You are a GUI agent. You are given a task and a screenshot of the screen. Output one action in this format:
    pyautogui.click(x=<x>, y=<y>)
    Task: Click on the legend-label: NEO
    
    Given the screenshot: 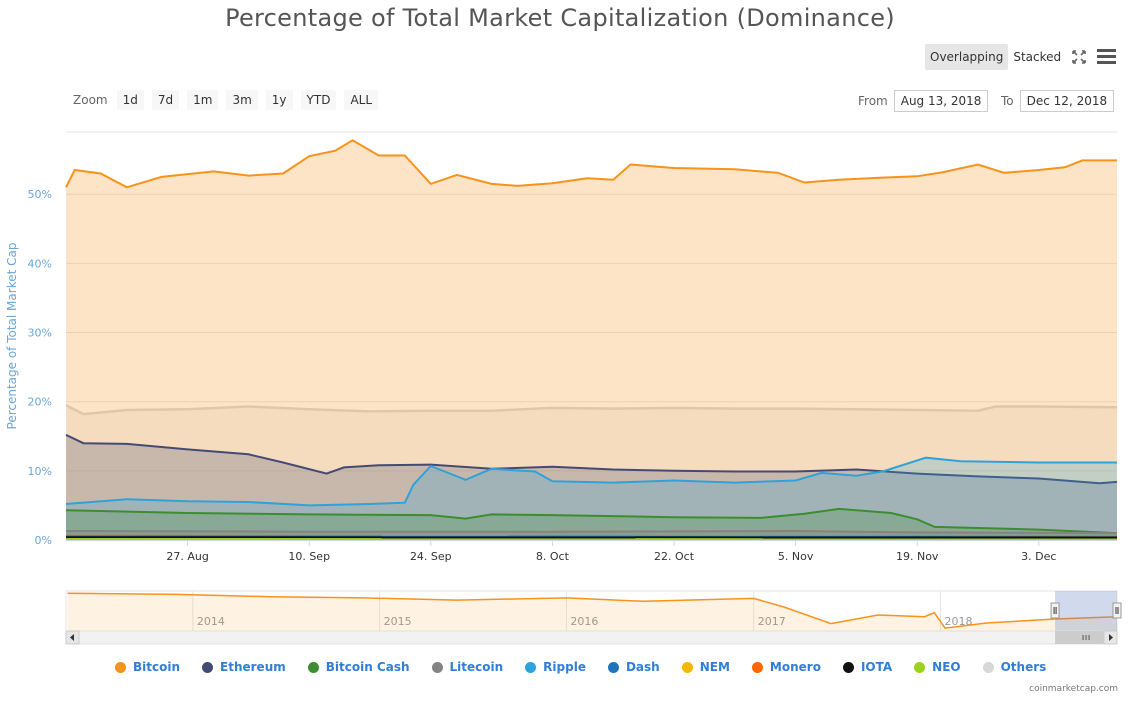 What is the action you would take?
    pyautogui.click(x=946, y=667)
    